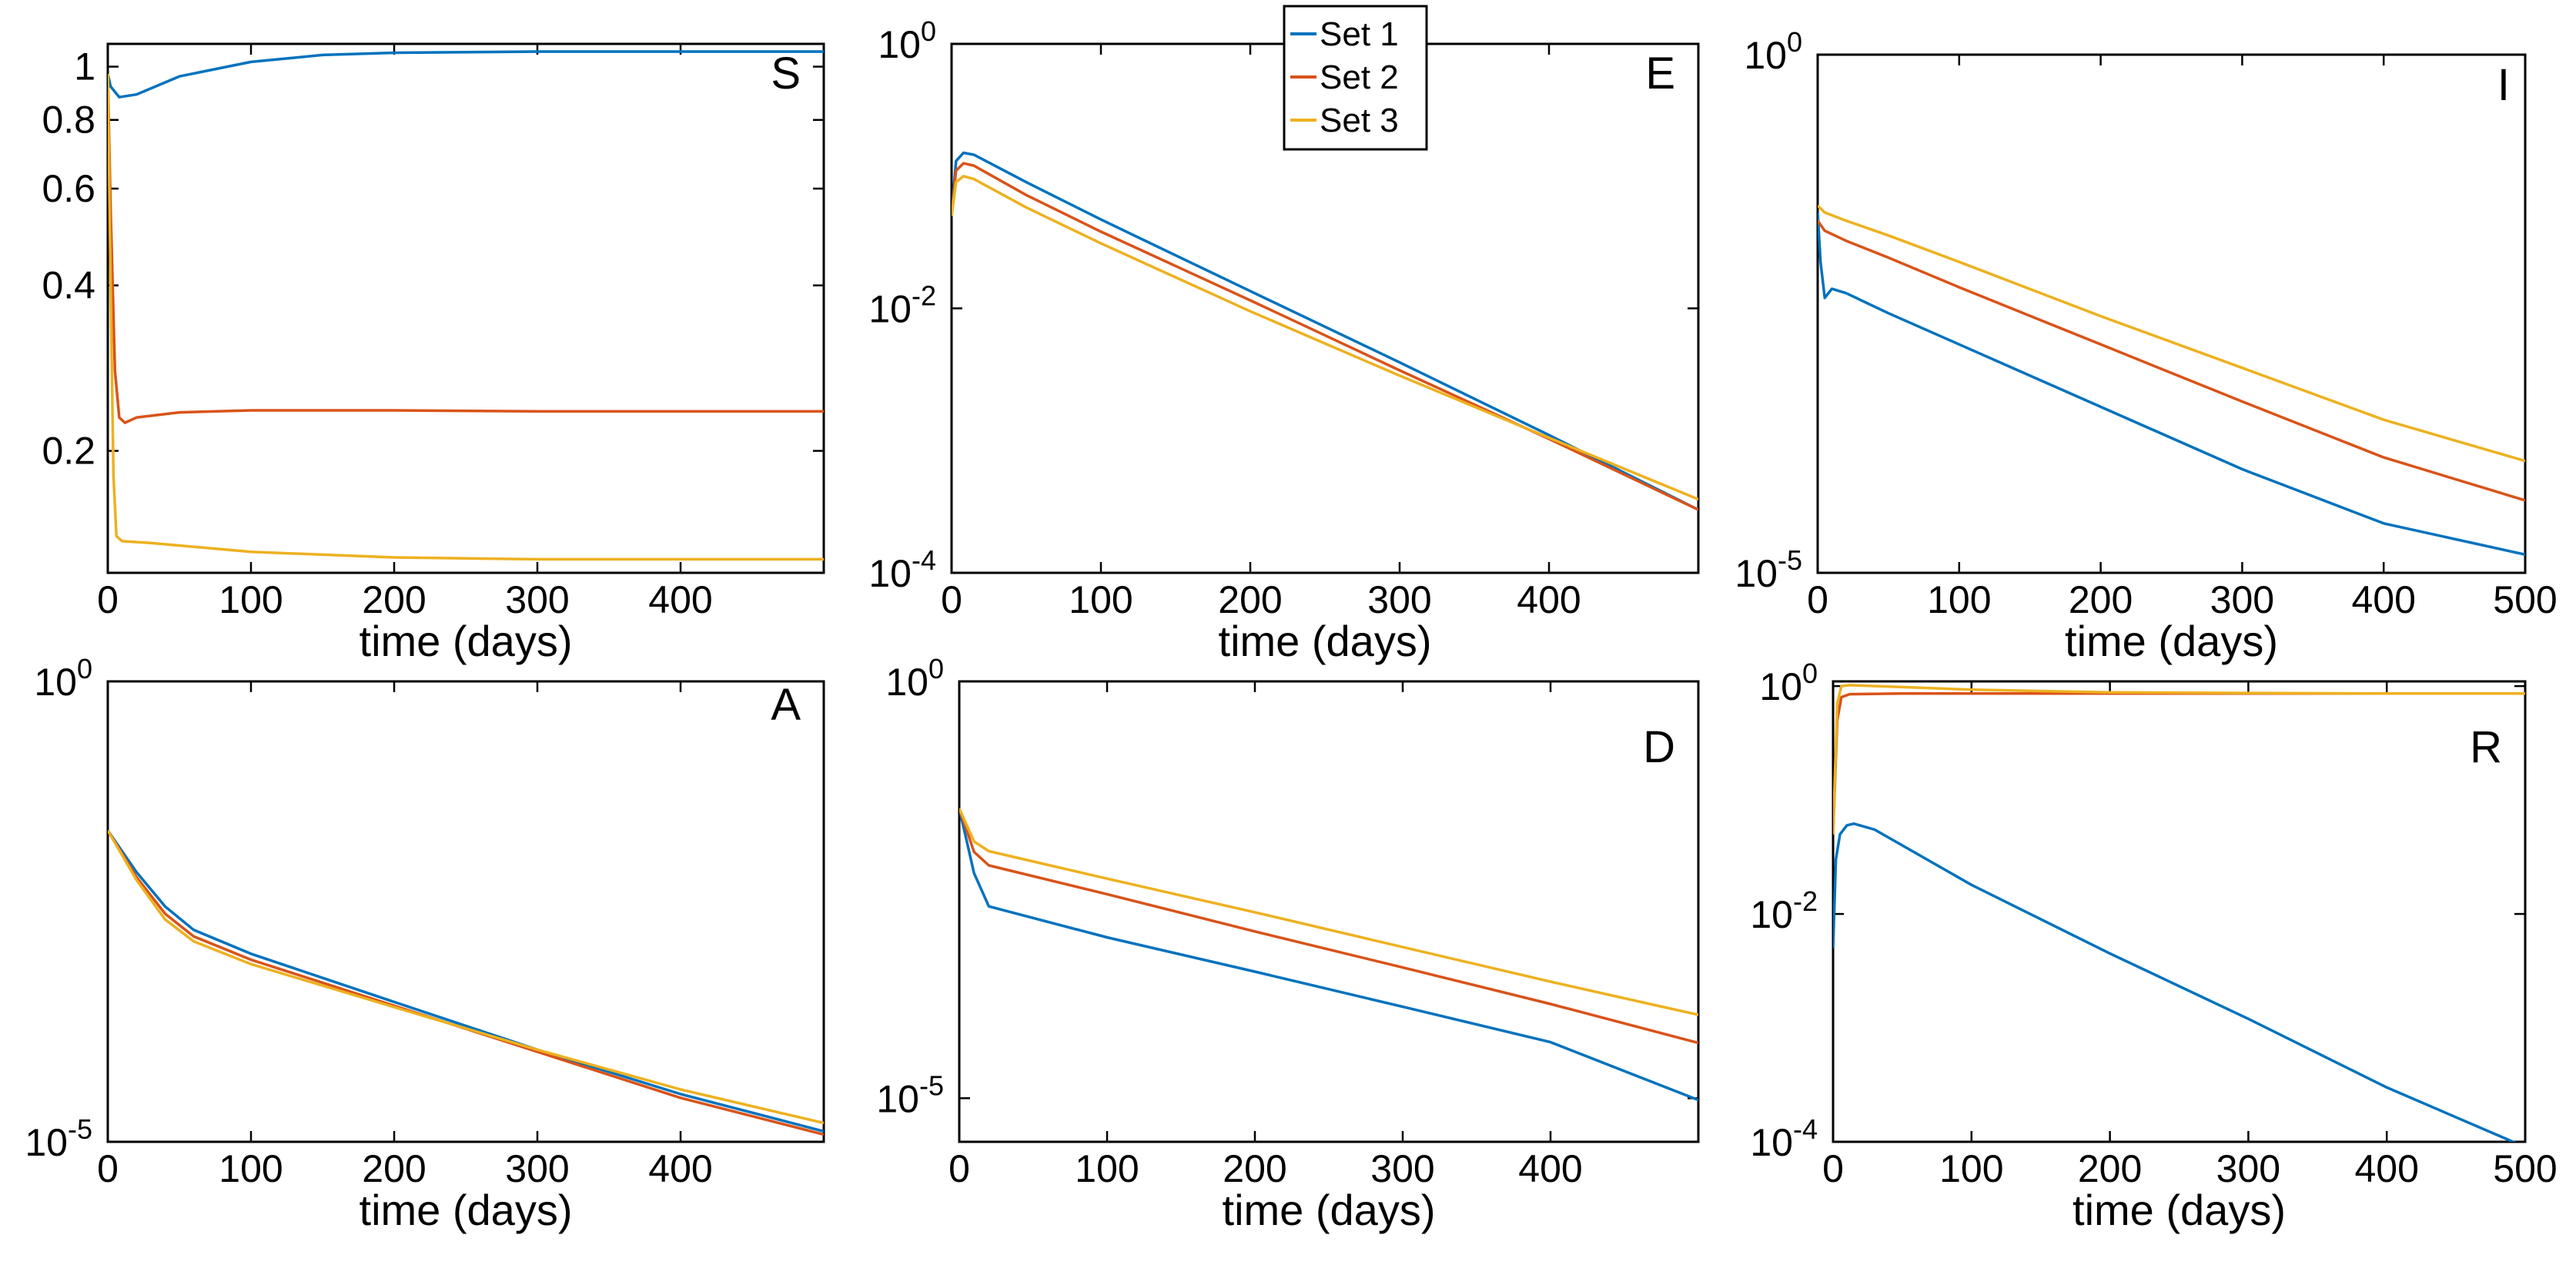 Image resolution: width=2576 pixels, height=1275 pixels. Describe the element at coordinates (2486, 747) in the screenshot. I see `panel-label: R` at that location.